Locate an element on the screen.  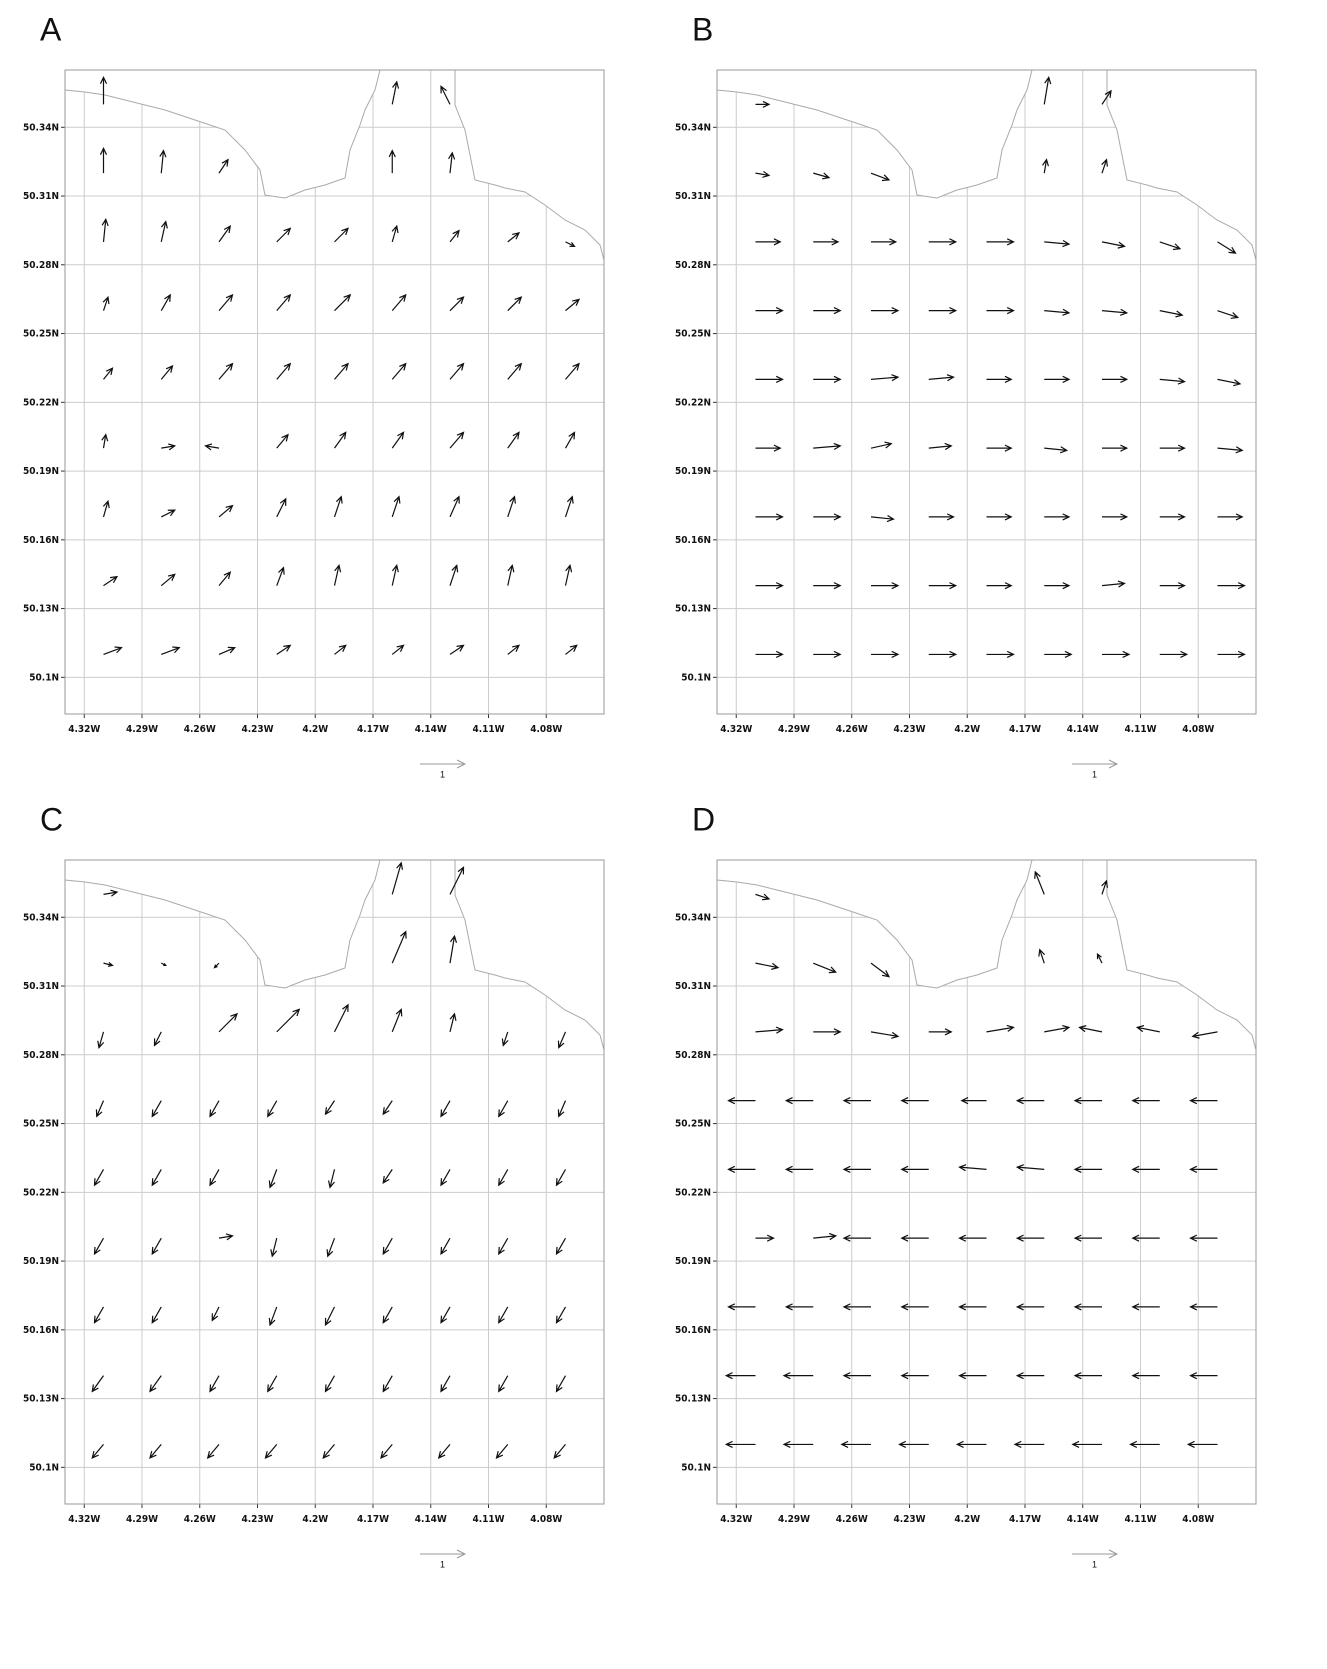
y-tick-label: 50.19N is located at coordinates (41, 1261).